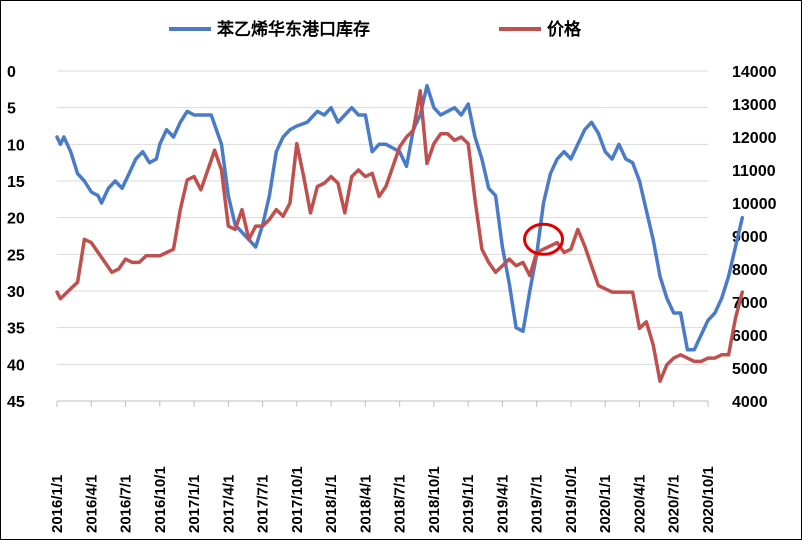  What do you see at coordinates (605, 504) in the screenshot?
I see `x-axis-tick-label: 2020/1/1` at bounding box center [605, 504].